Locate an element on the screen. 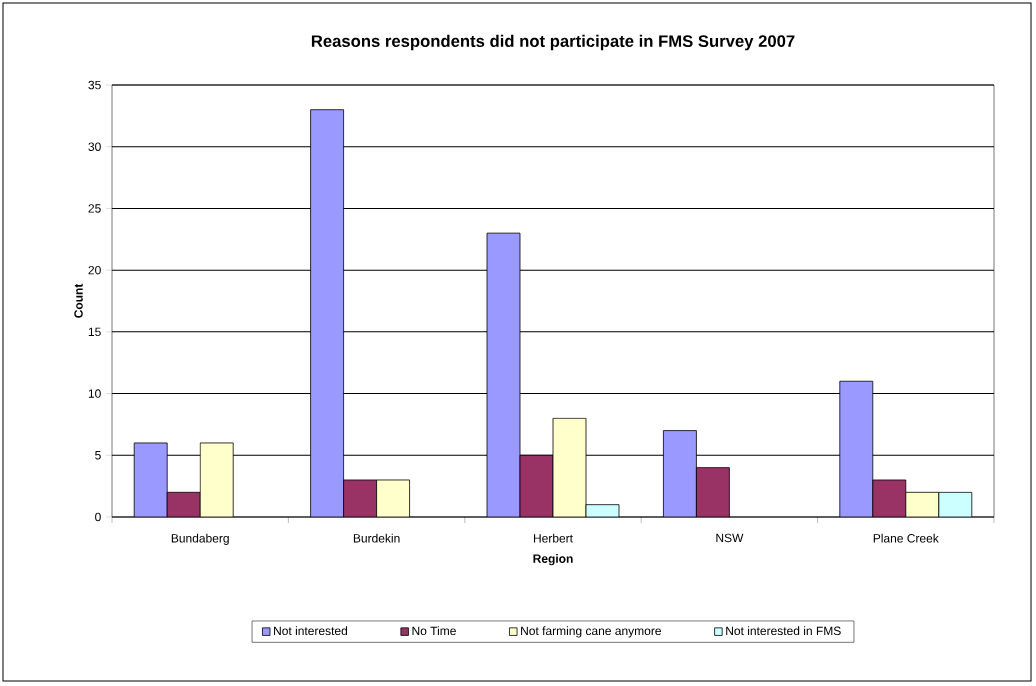 The width and height of the screenshot is (1036, 686). y-tick-label: 25 is located at coordinates (94, 208).